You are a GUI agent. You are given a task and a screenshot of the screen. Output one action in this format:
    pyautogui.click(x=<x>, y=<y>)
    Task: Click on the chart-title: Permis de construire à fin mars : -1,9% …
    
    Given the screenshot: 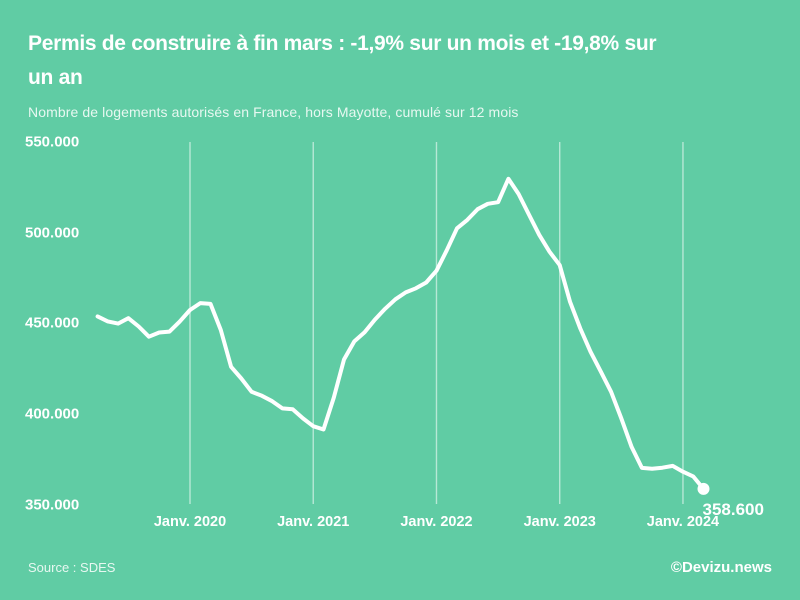 What is the action you would take?
    pyautogui.click(x=402, y=61)
    